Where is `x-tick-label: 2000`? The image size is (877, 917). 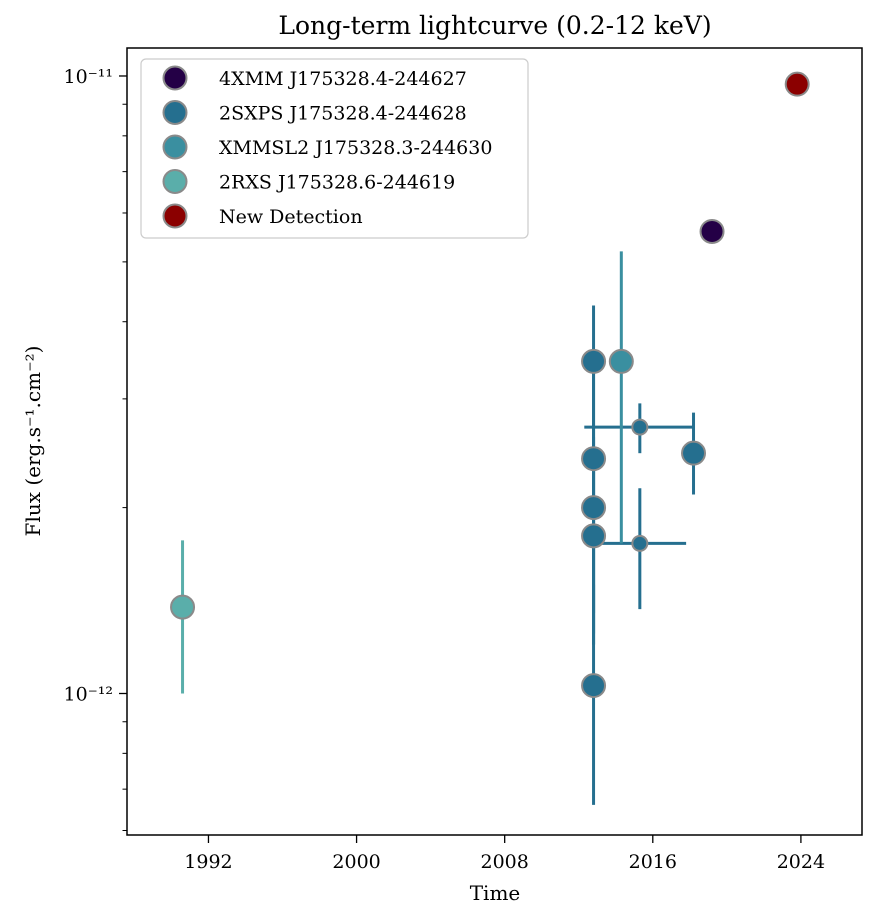 x-tick-label: 2000 is located at coordinates (356, 862).